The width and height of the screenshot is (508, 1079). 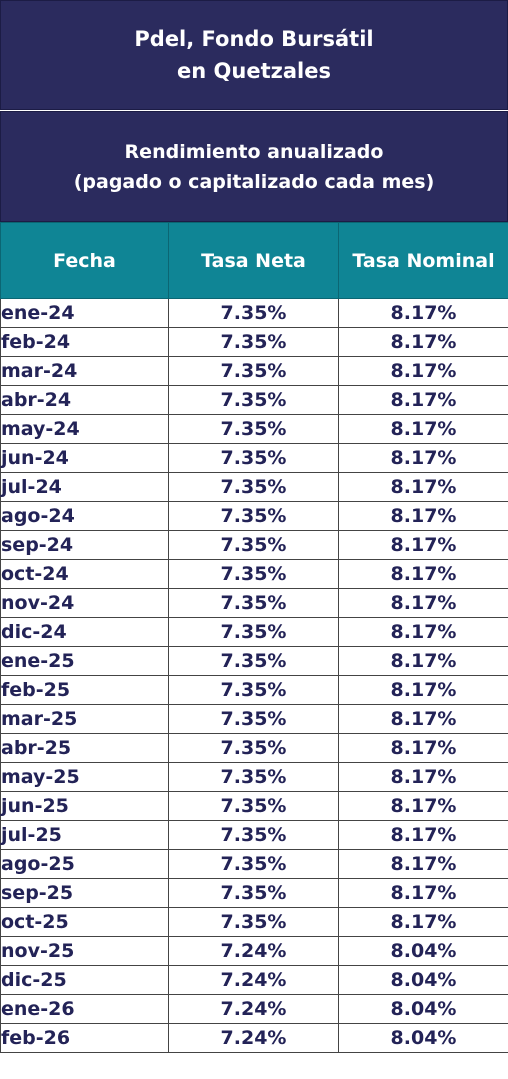 What do you see at coordinates (254, 661) in the screenshot?
I see `table-row: ene-25 7.35% 8.17%` at bounding box center [254, 661].